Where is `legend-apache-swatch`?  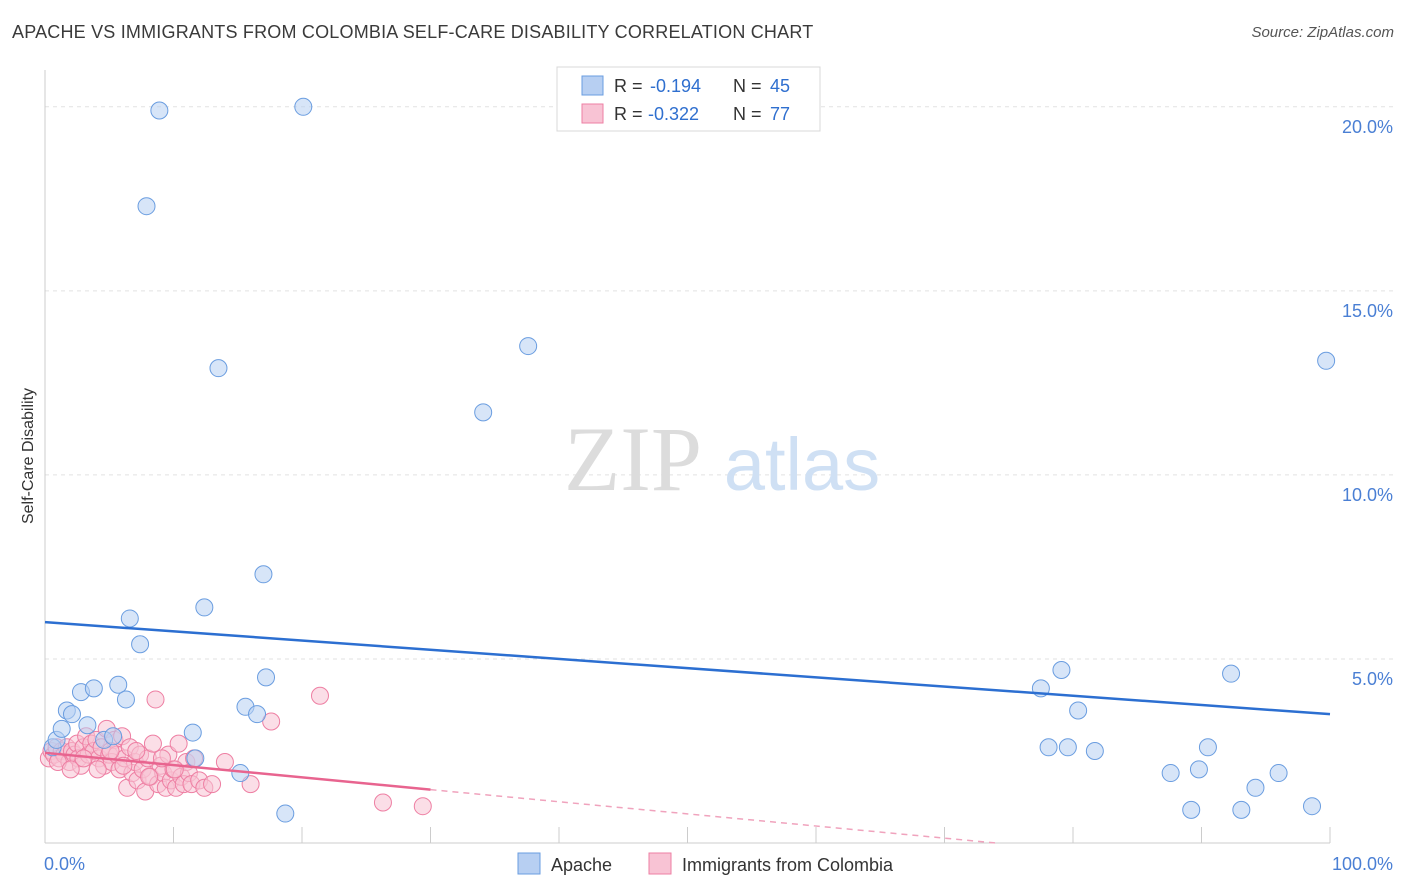
legend-apache-swatch is located at coordinates (592, 85).